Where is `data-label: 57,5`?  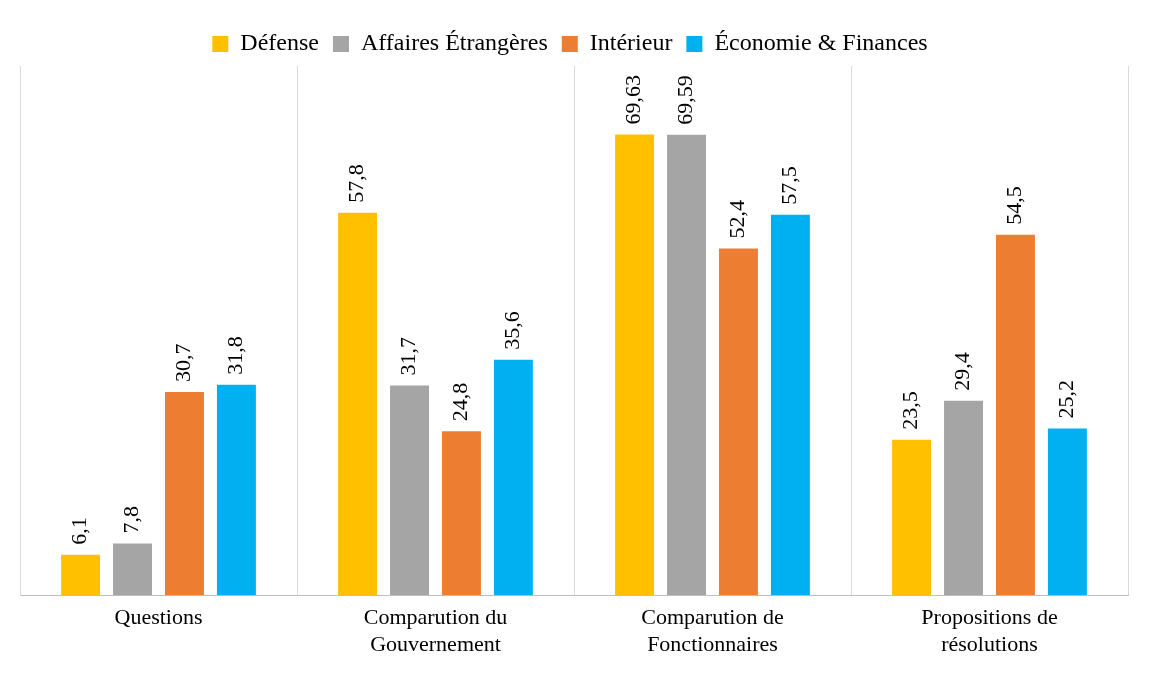
data-label: 57,5 is located at coordinates (789, 185).